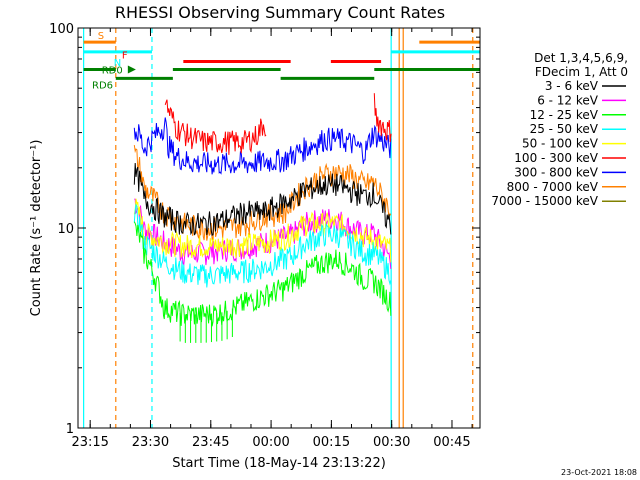 The image size is (640, 480). What do you see at coordinates (560, 144) in the screenshot?
I see `legend-label-5: 50 - 100 keV` at bounding box center [560, 144].